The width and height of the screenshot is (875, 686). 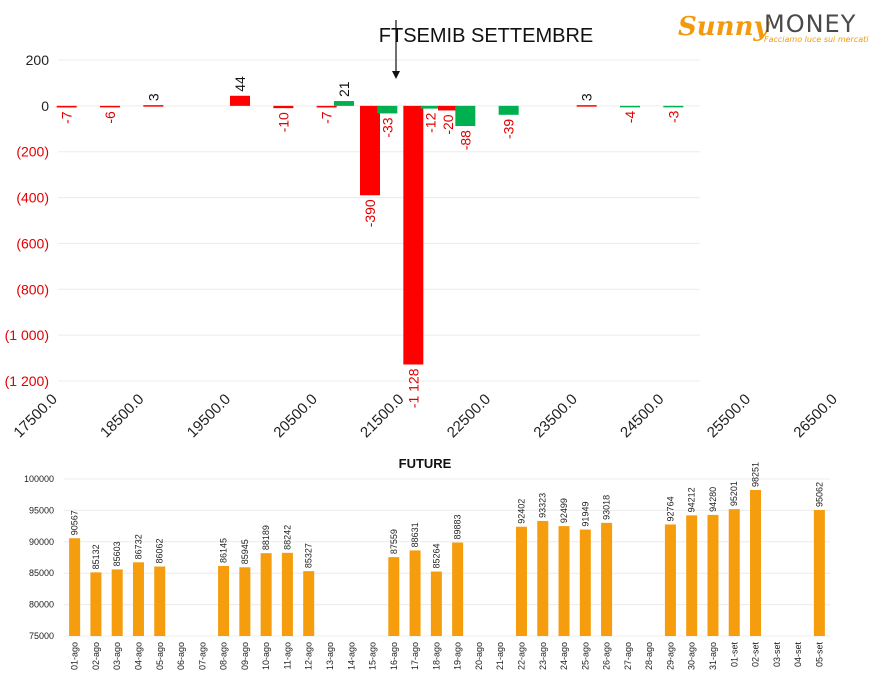 I want to click on chart2-data-label: 94212, so click(x=692, y=499).